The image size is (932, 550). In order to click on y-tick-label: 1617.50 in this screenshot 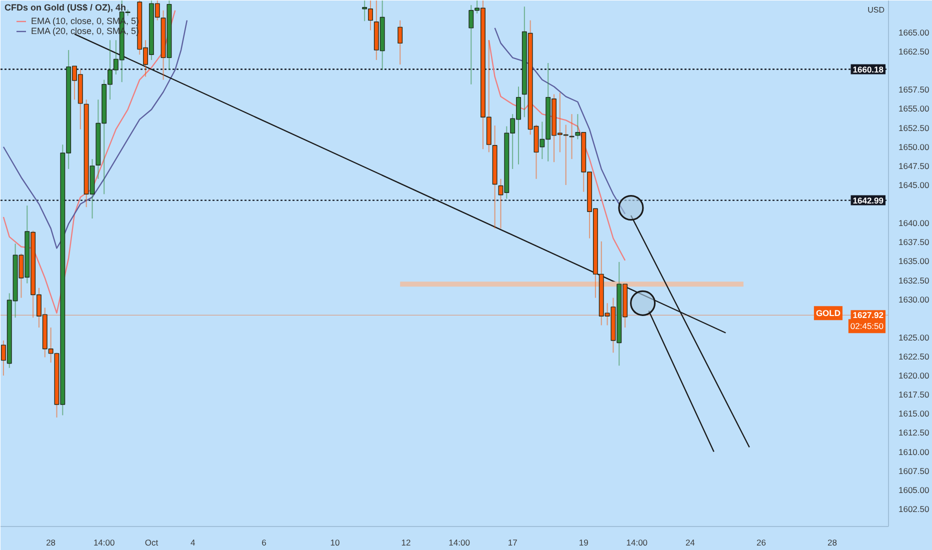, I will do `click(914, 395)`.